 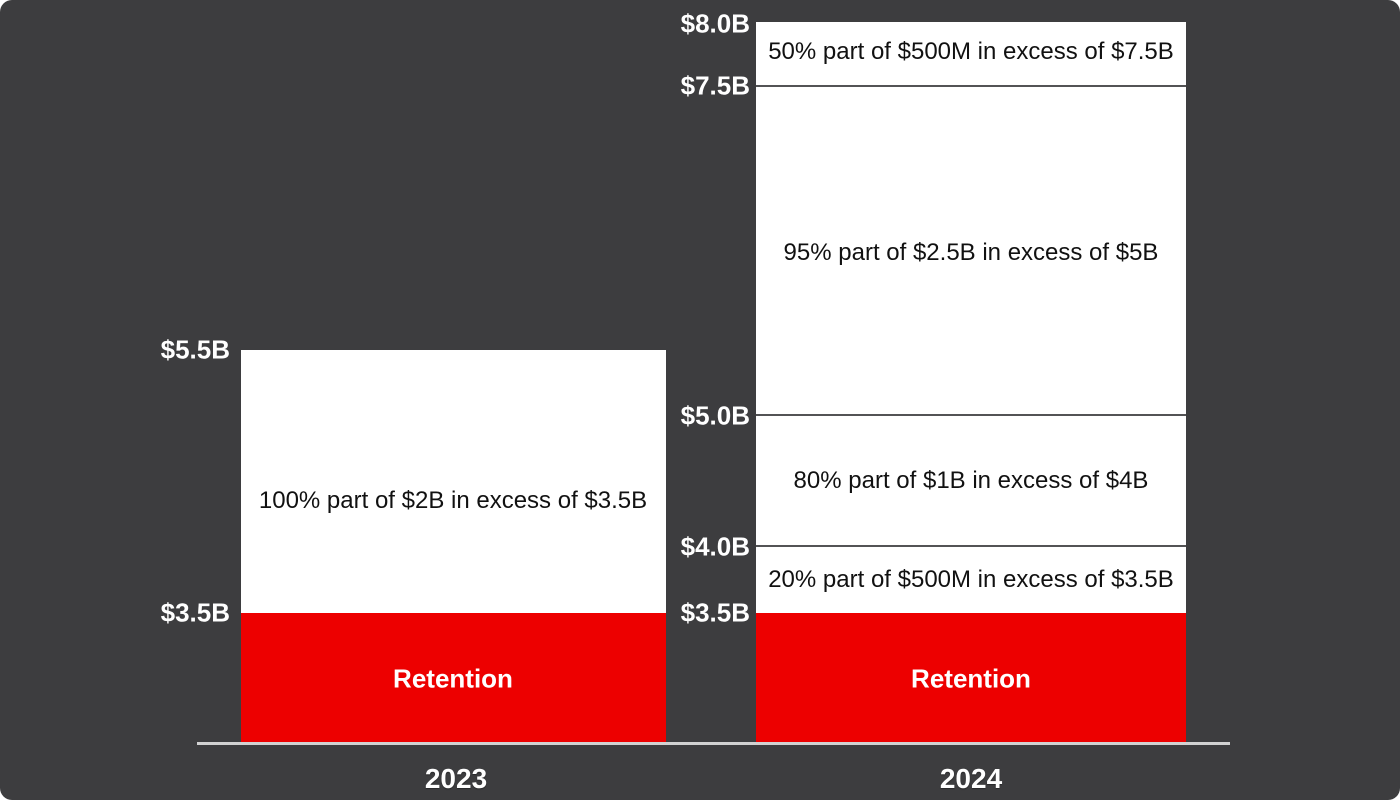 I want to click on segment-divider-5-0b, so click(x=971, y=415).